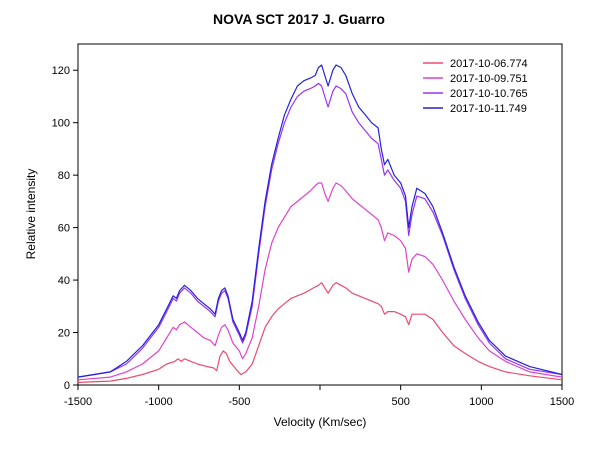  I want to click on y-axis-label: Relative intensity, so click(31, 214).